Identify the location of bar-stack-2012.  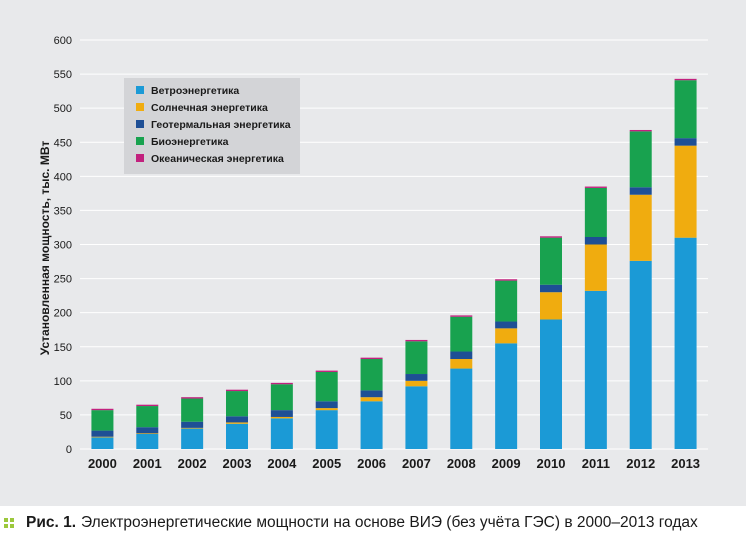
(640, 289).